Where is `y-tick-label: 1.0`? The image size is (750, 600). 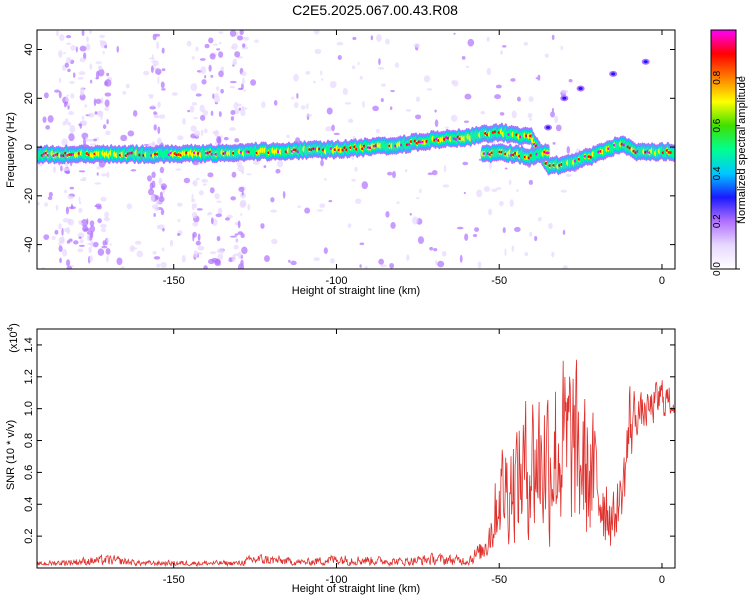
y-tick-label: 1.0 is located at coordinates (29, 408).